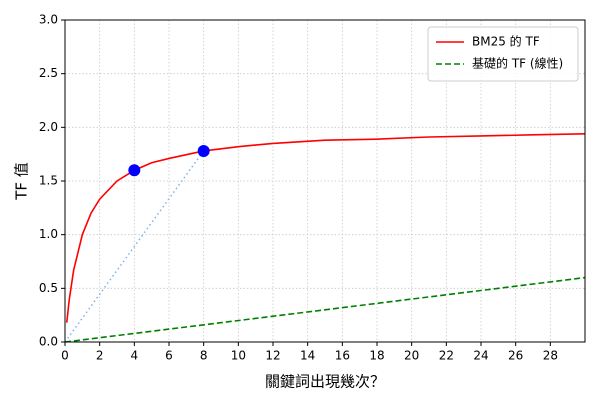 The width and height of the screenshot is (600, 404). What do you see at coordinates (48, 73) in the screenshot?
I see `y-tick-label: 2.5` at bounding box center [48, 73].